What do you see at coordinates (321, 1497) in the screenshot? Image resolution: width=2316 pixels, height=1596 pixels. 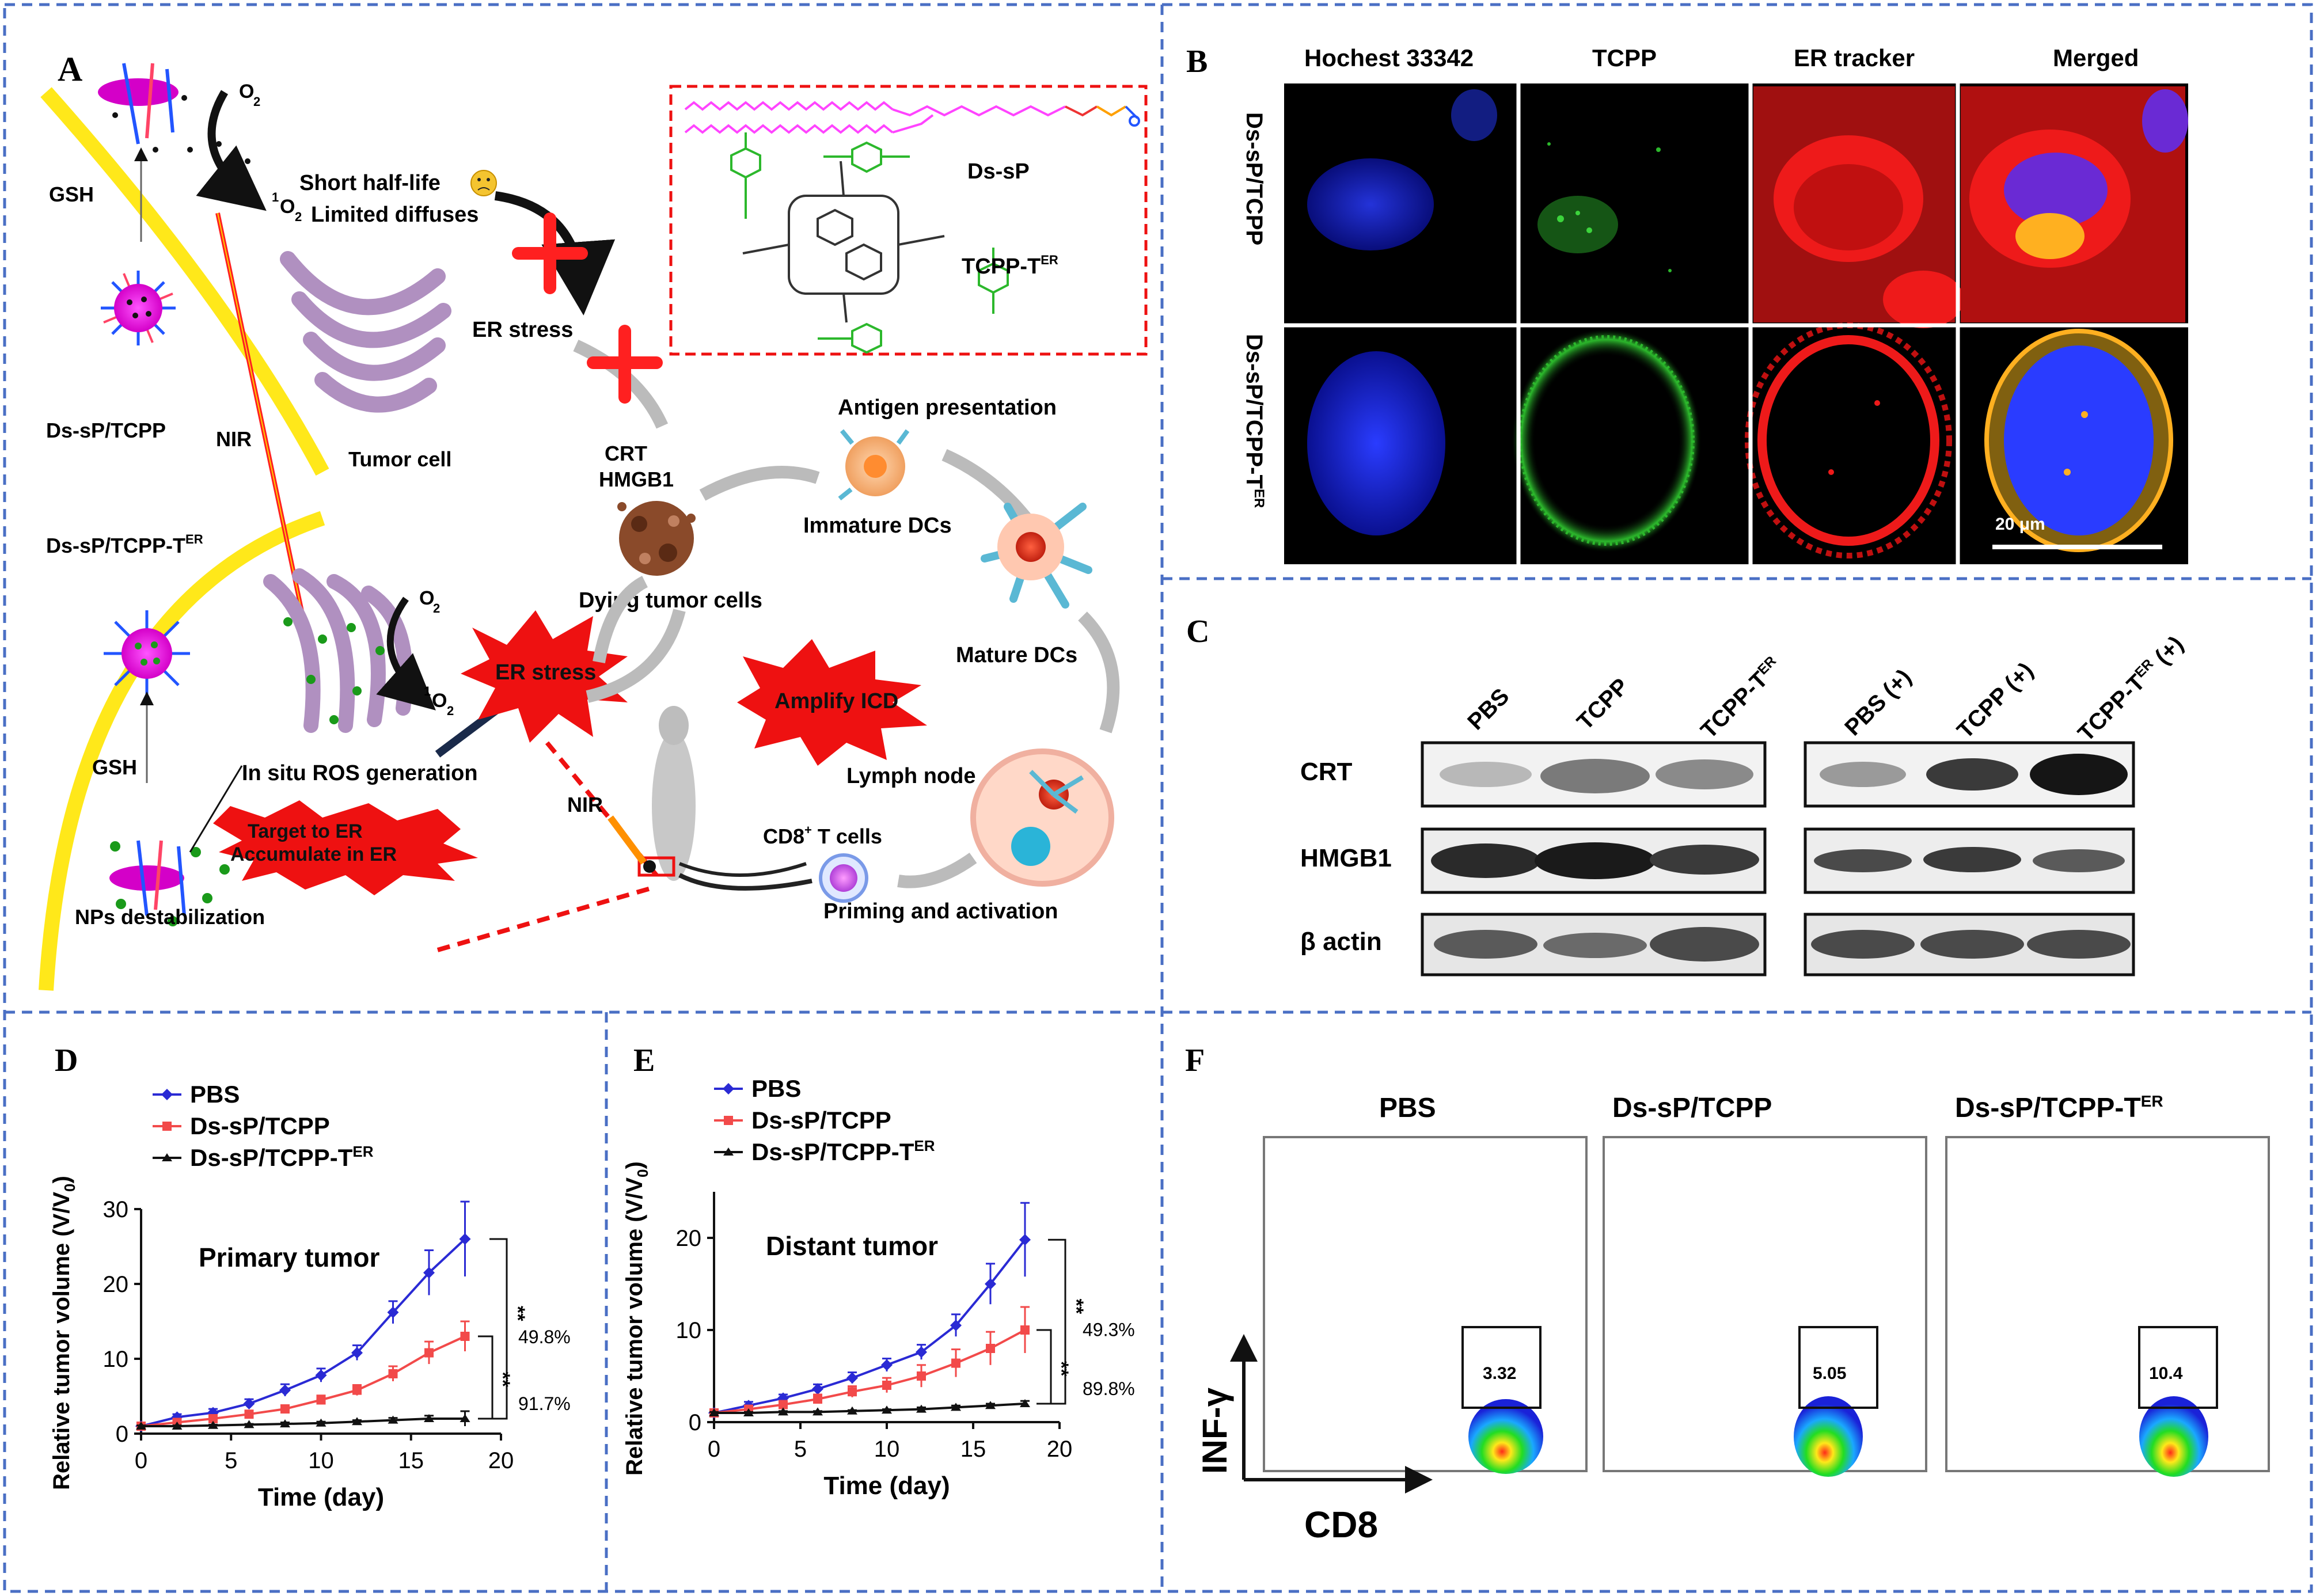 I see `x-axis-label: Time (day)` at bounding box center [321, 1497].